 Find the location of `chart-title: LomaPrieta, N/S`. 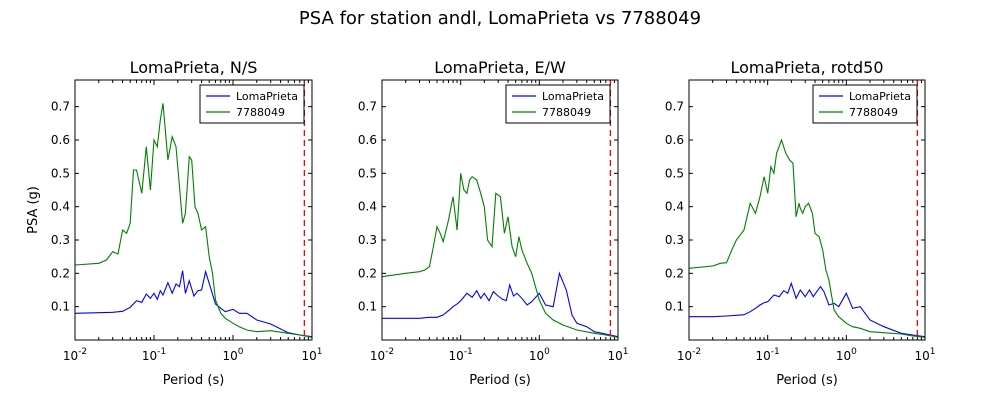

chart-title: LomaPrieta, N/S is located at coordinates (194, 67).